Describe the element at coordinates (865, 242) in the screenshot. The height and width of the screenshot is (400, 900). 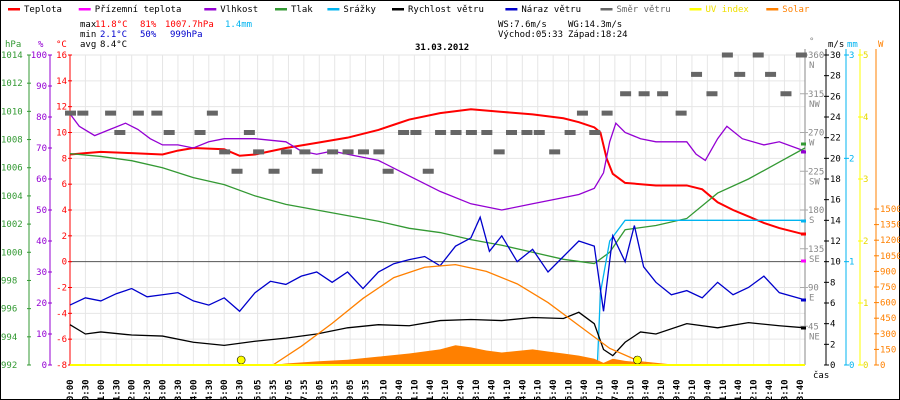
I see `uv-tick-label: 2` at that location.